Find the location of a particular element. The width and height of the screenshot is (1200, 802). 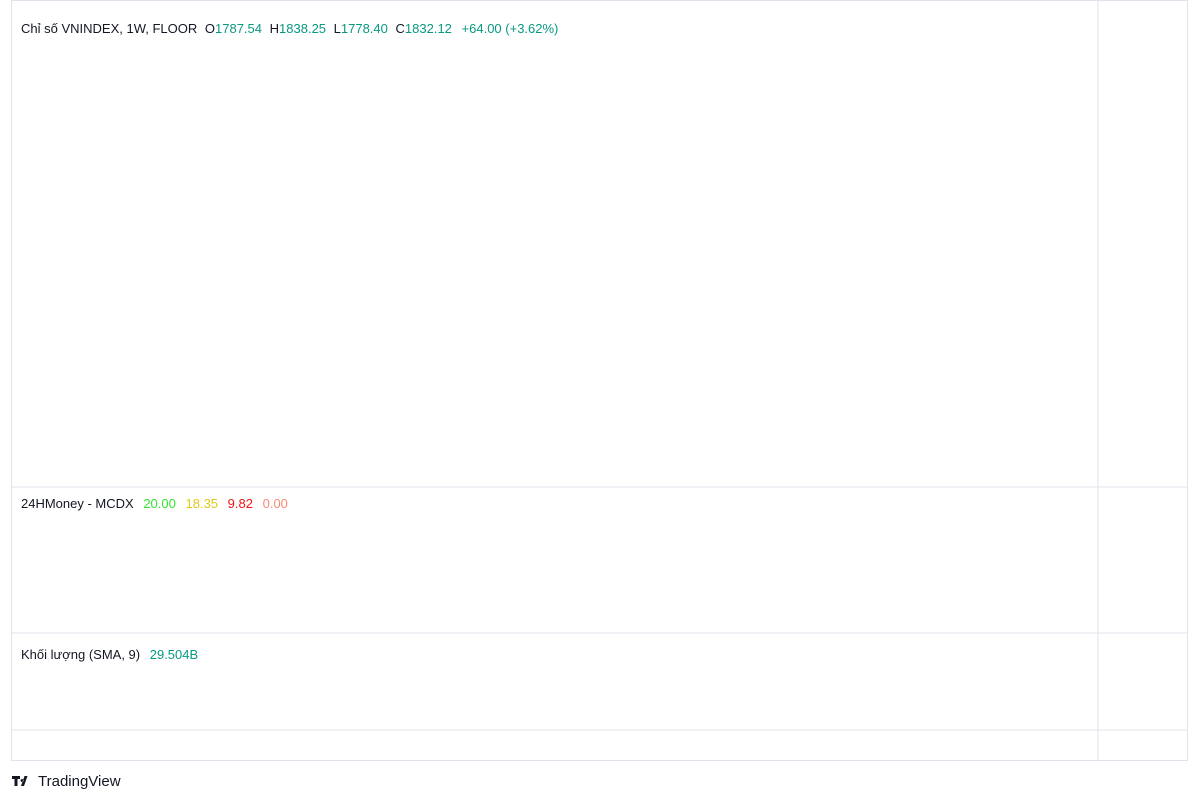

legend-change: +64.00 (+3.62%) is located at coordinates (510, 28).